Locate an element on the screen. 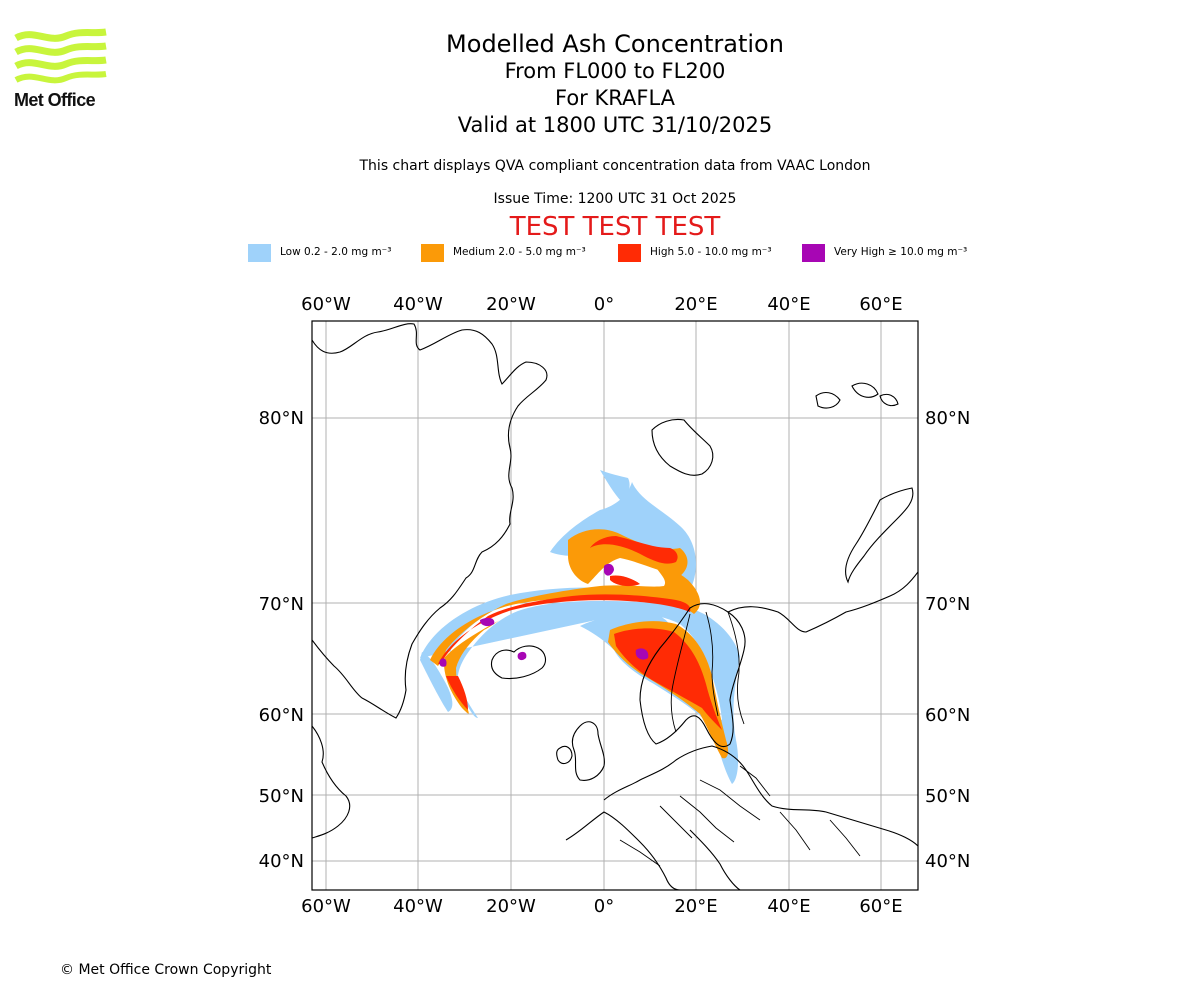  legend-label-high: High 5.0 - 10.0 mg m⁻³ is located at coordinates (711, 252).